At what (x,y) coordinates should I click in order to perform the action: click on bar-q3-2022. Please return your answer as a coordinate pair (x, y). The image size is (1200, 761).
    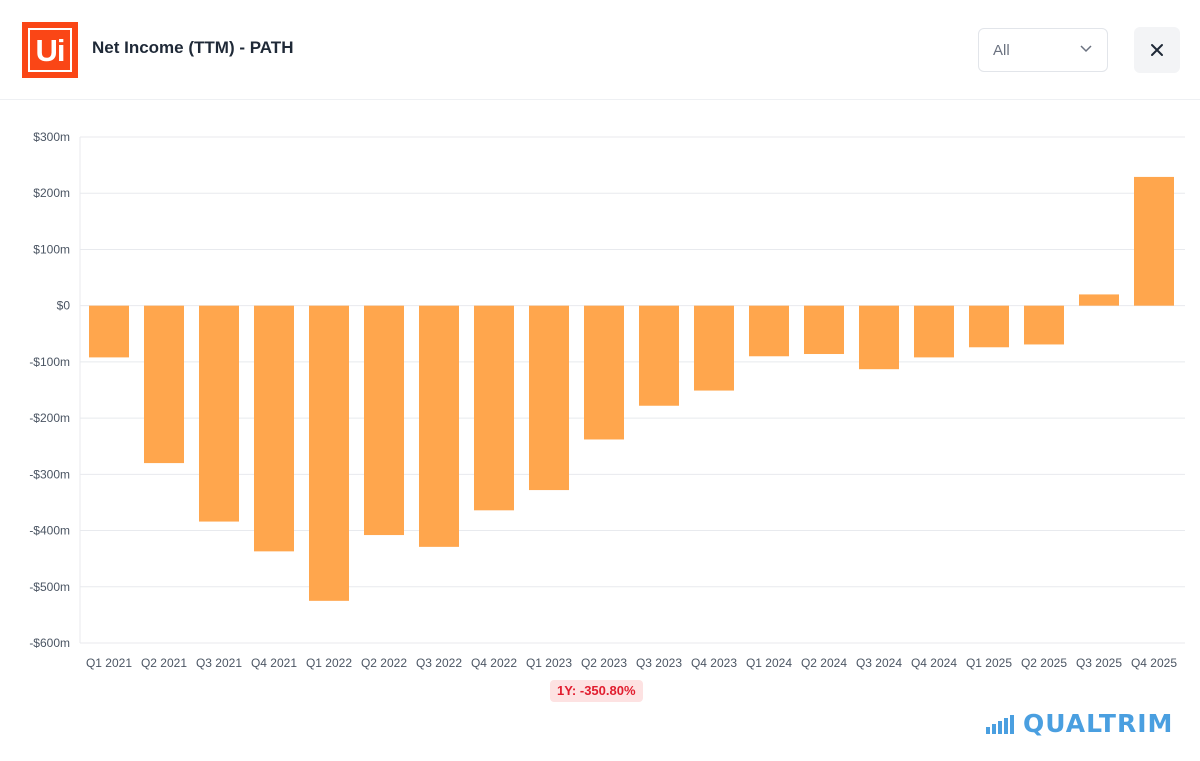
    Looking at the image, I should click on (439, 426).